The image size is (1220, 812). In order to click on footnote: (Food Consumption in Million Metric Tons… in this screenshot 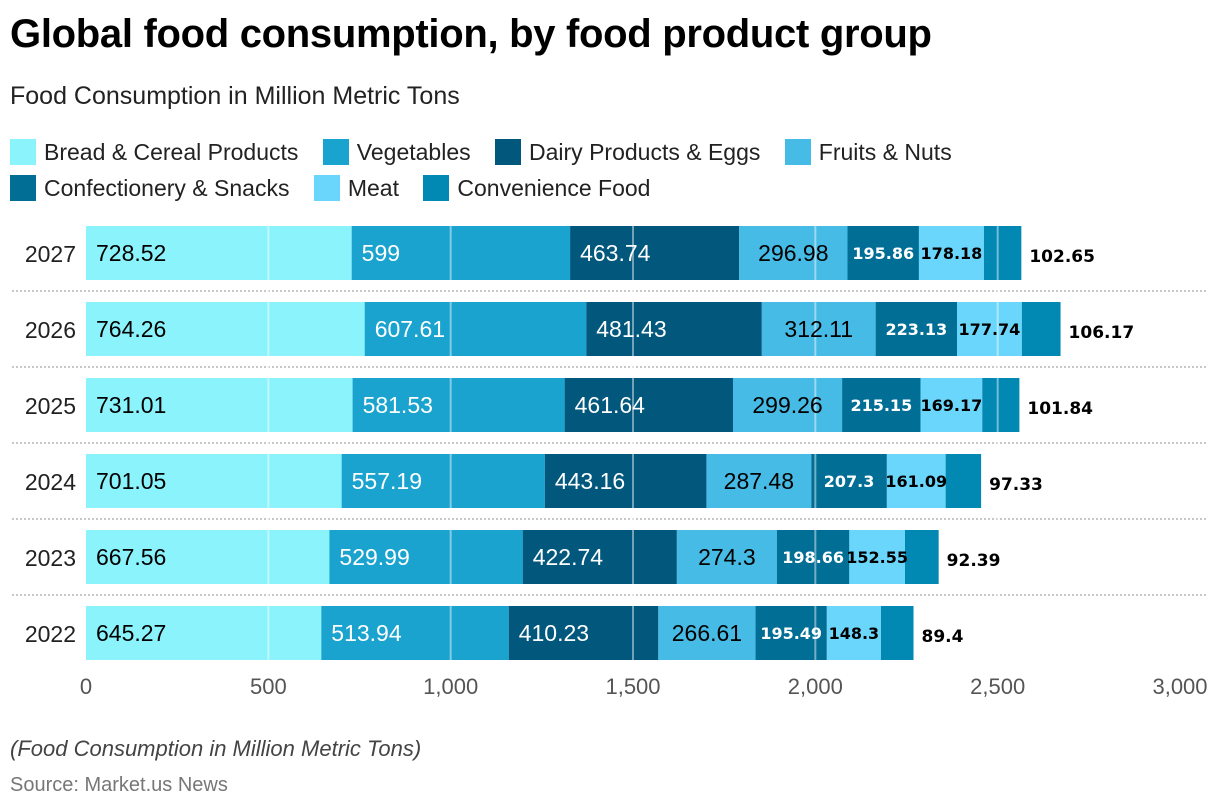, I will do `click(216, 748)`.